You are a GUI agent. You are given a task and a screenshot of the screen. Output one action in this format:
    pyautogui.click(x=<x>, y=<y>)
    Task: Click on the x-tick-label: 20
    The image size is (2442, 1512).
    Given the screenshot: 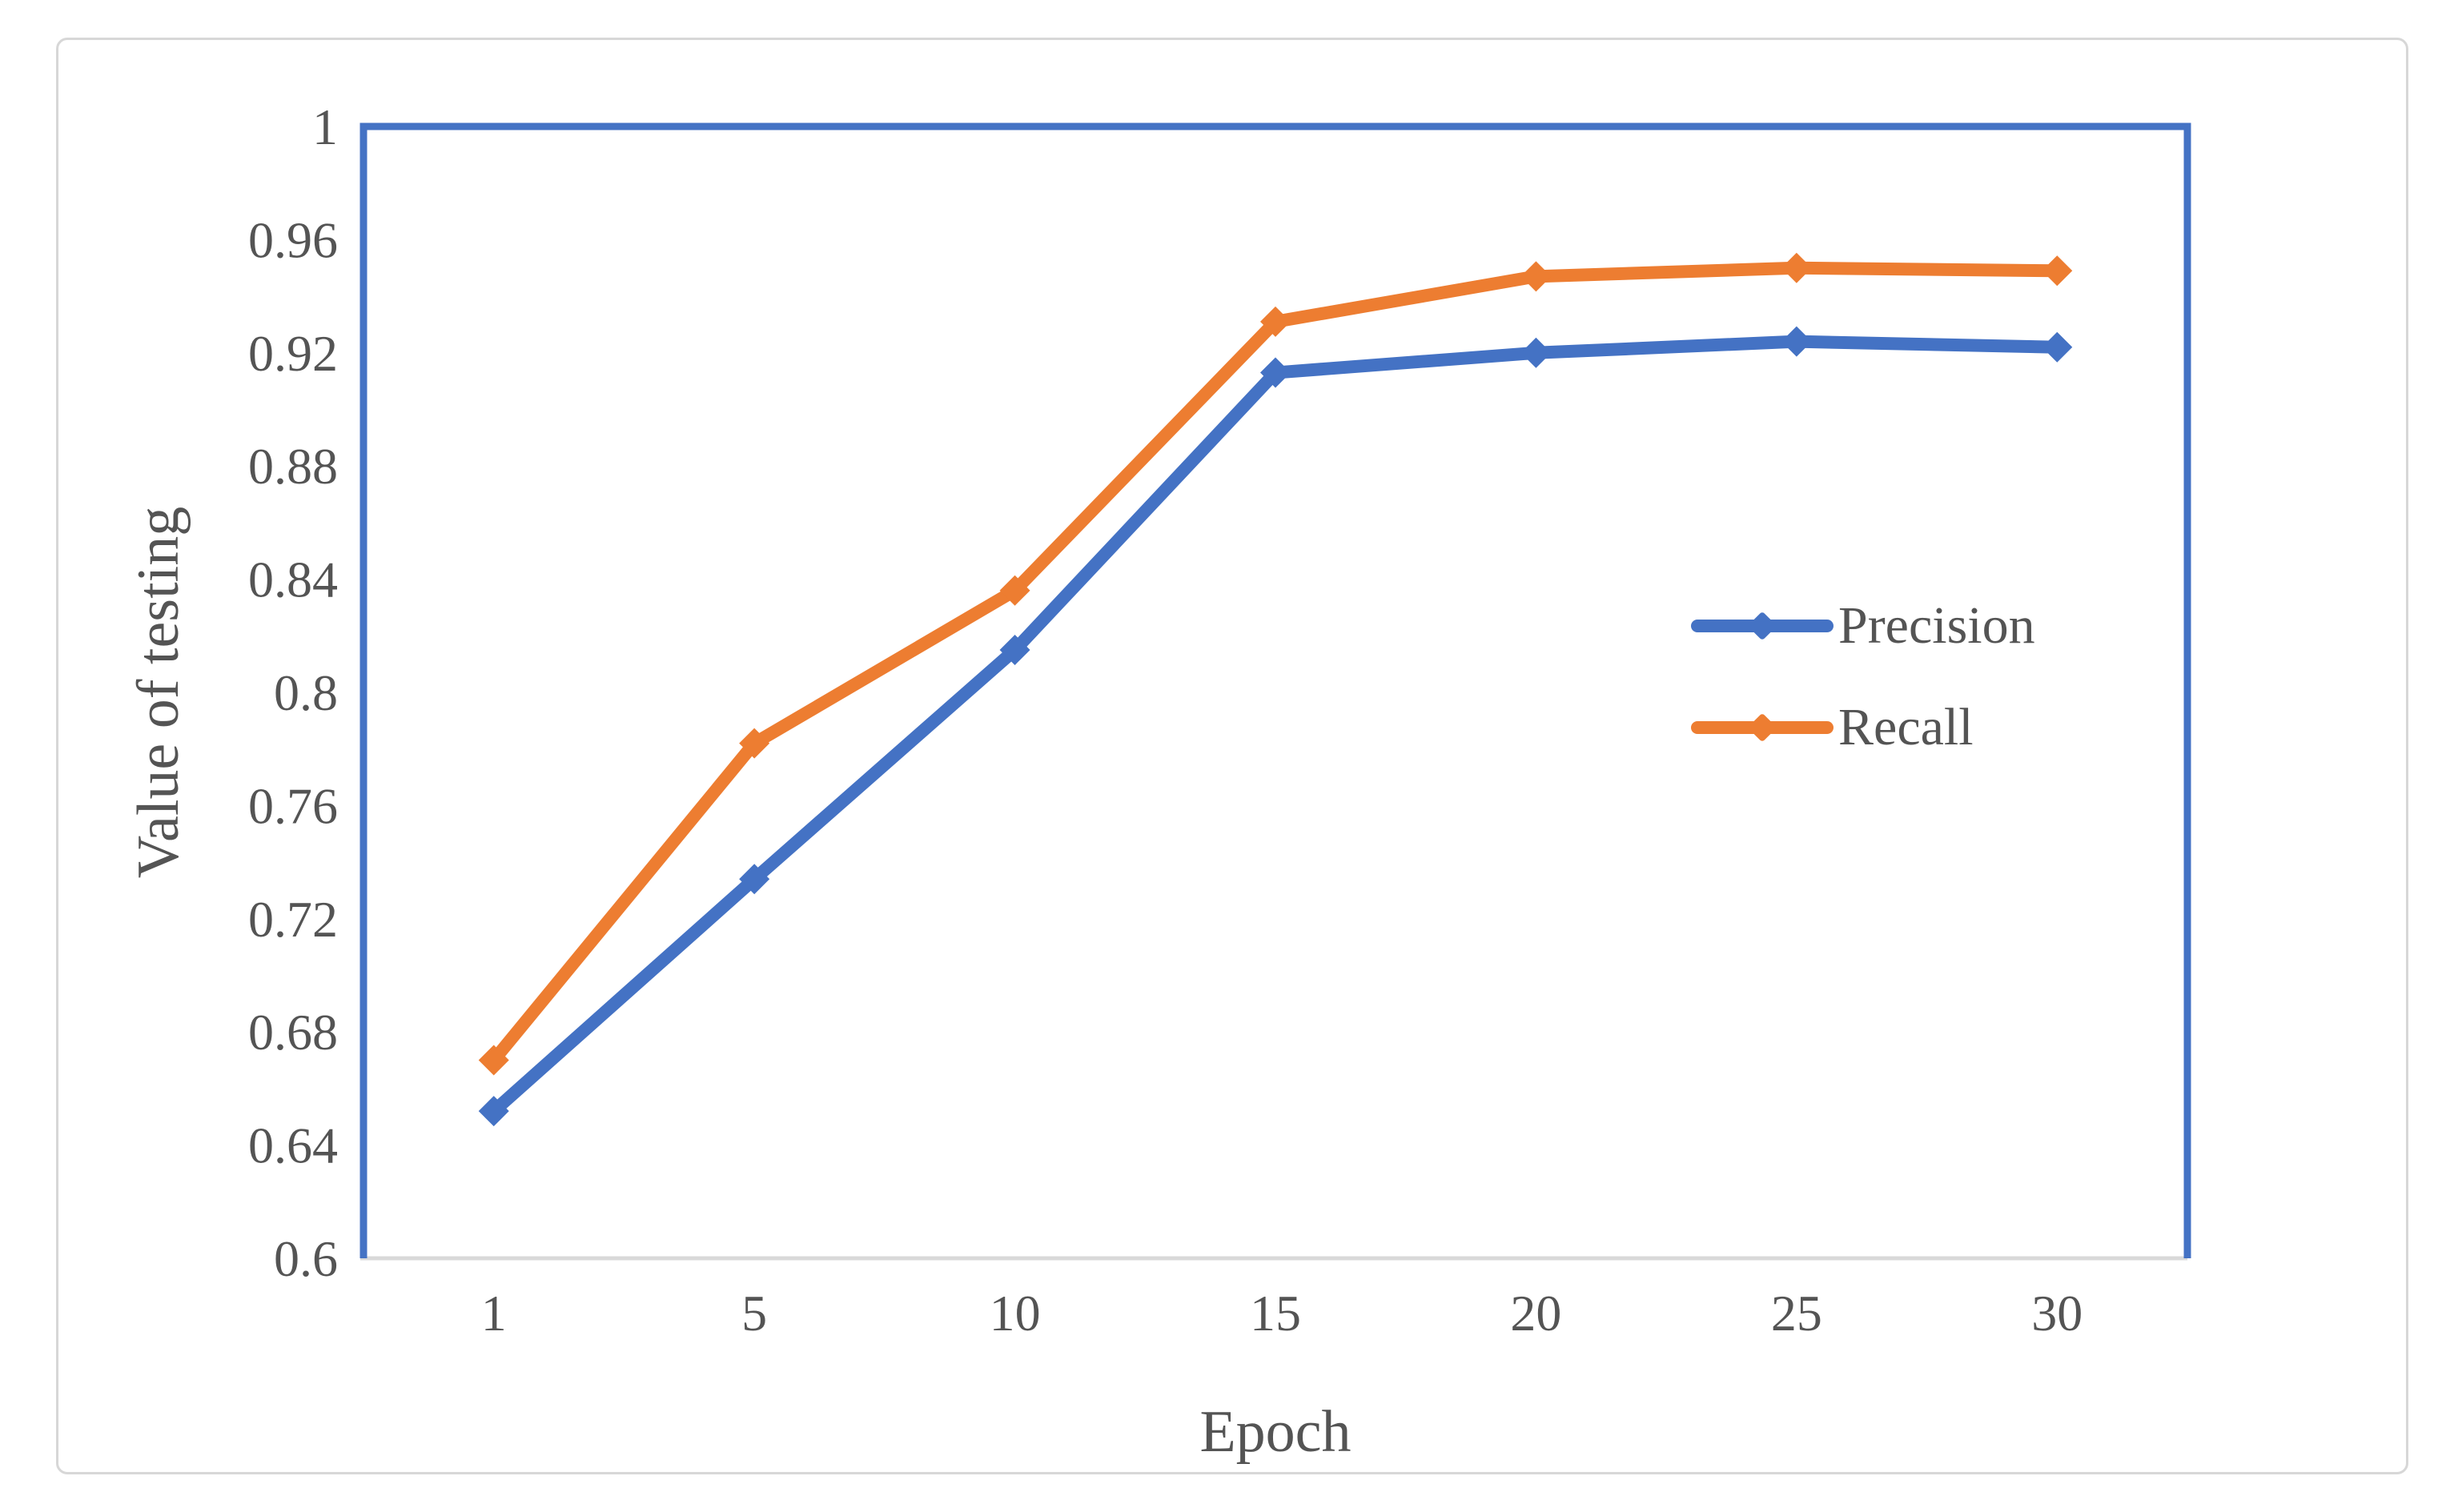 What is the action you would take?
    pyautogui.click(x=1536, y=1314)
    